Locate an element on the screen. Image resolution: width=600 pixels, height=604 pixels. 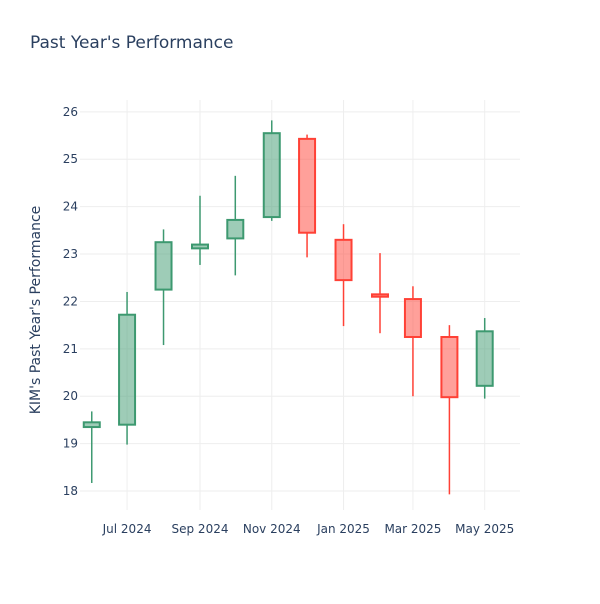
y-tick-label: 21 is located at coordinates (70, 349).